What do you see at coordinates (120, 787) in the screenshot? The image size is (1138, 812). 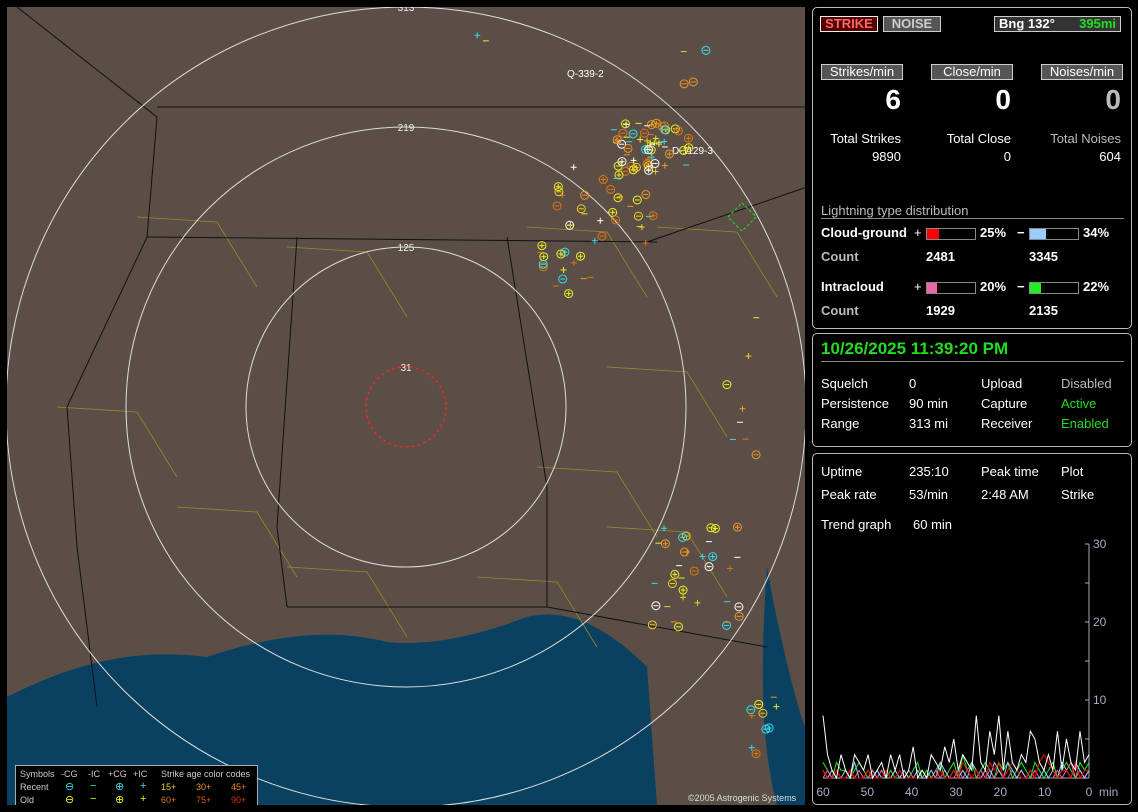 I see `legend-symbol: ⊕` at bounding box center [120, 787].